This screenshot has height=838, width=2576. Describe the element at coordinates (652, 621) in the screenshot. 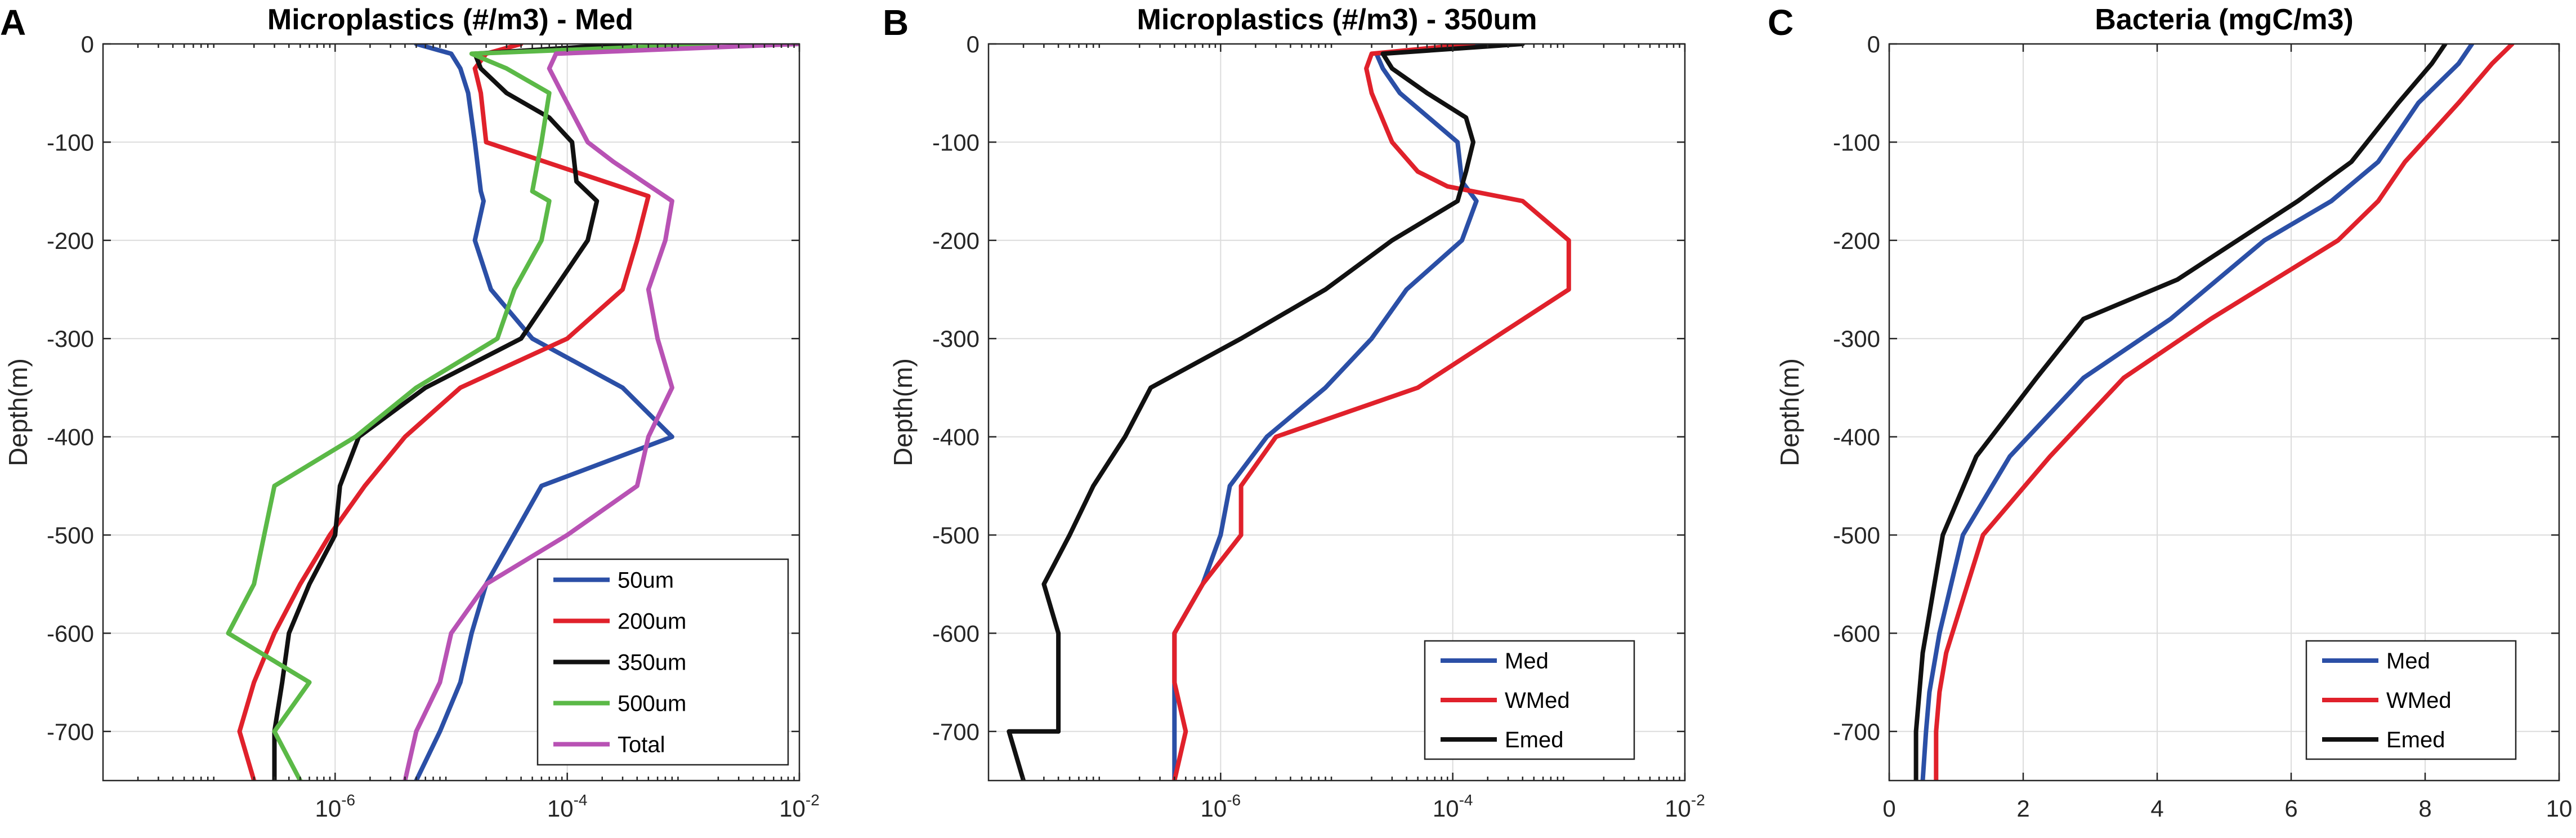

I see `legend-label: 200um` at that location.